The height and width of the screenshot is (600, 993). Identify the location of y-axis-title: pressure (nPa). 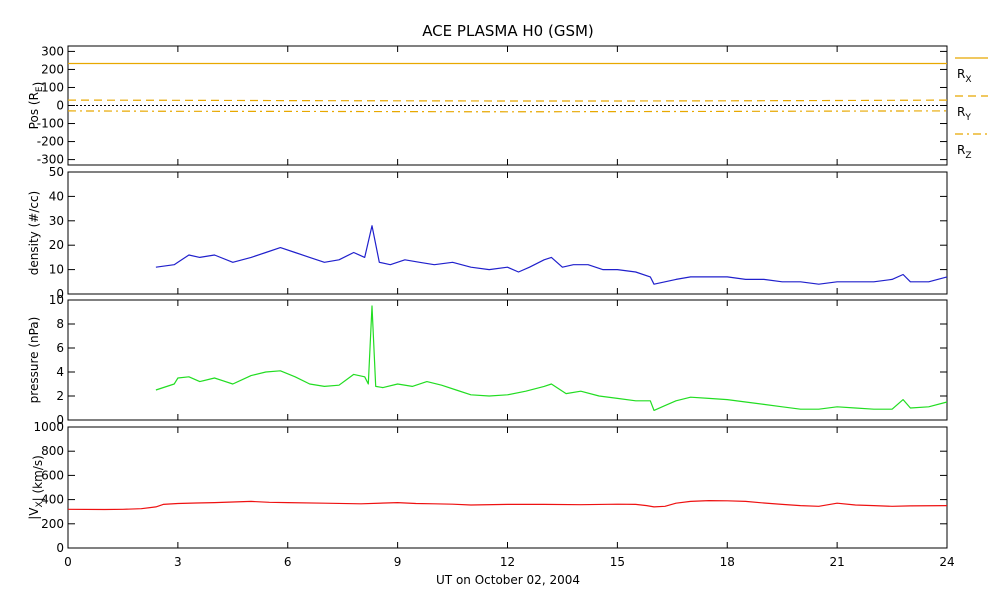
(34, 360).